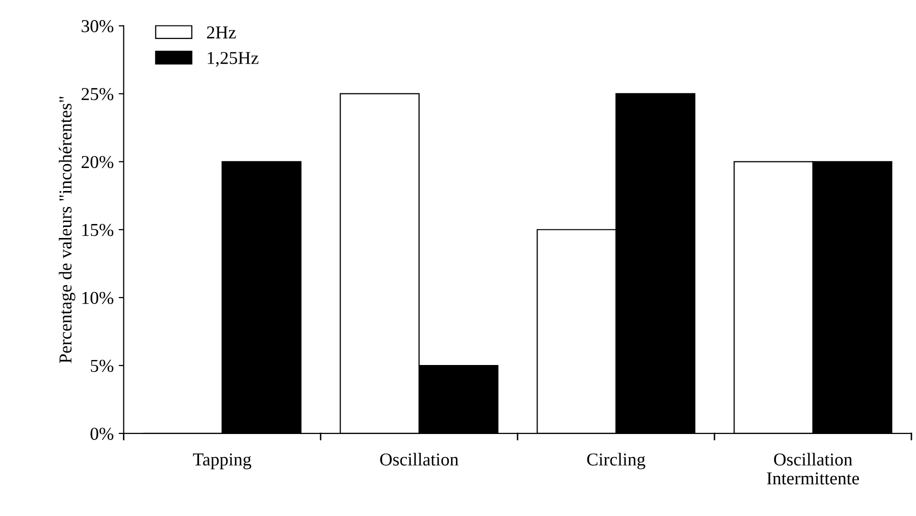  What do you see at coordinates (67, 230) in the screenshot?
I see `y-axis-title: Percentage de valeurs "incohérentes"` at bounding box center [67, 230].